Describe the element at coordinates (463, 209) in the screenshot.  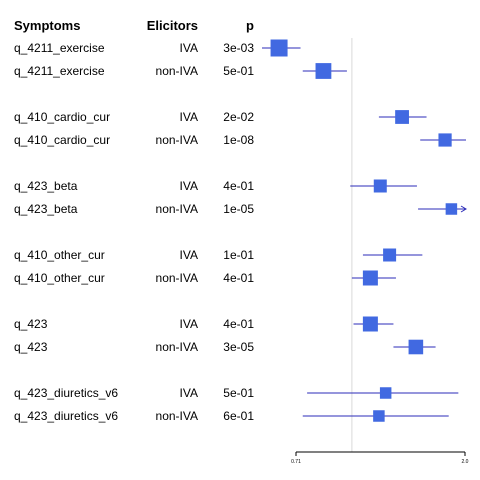
I see `ci-arrow-icon` at that location.